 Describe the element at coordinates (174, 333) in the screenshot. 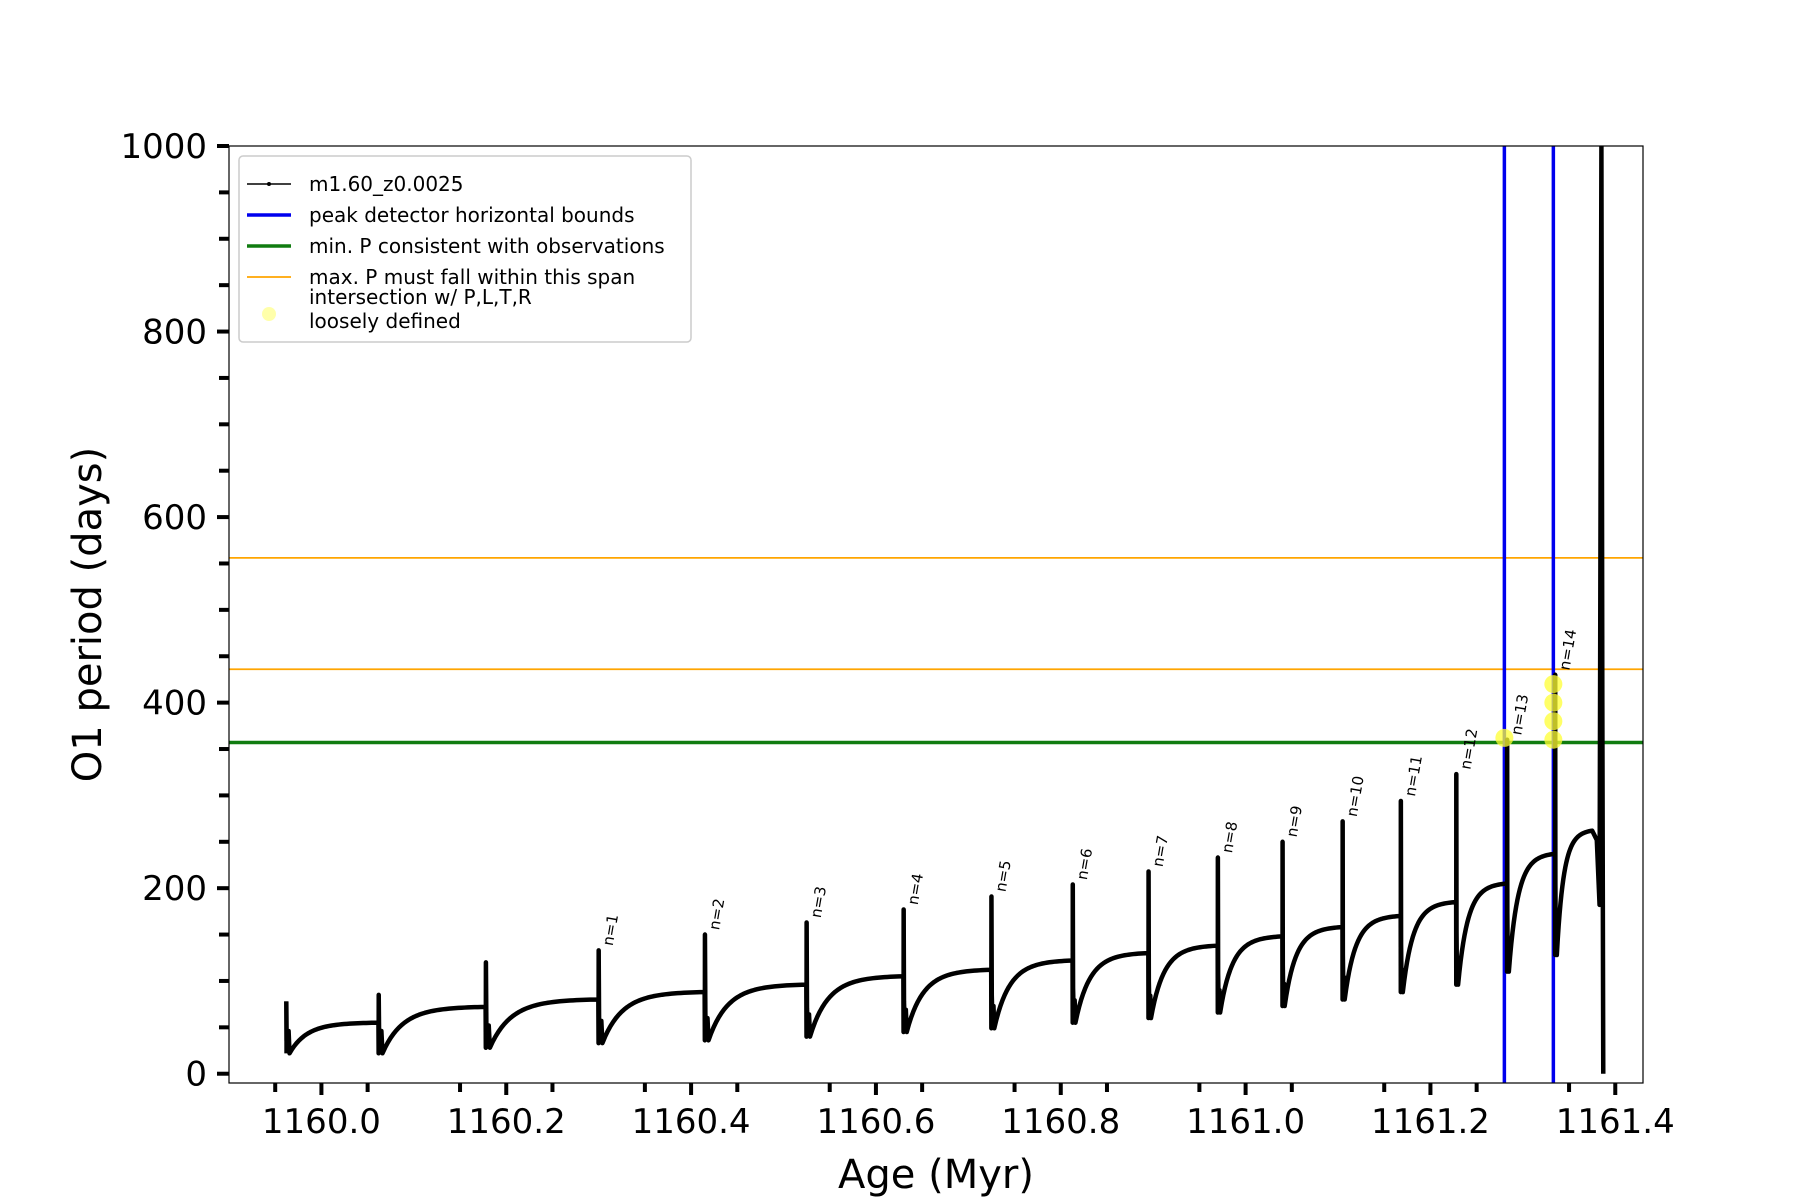

I see `y-tick-label-5: 800` at that location.